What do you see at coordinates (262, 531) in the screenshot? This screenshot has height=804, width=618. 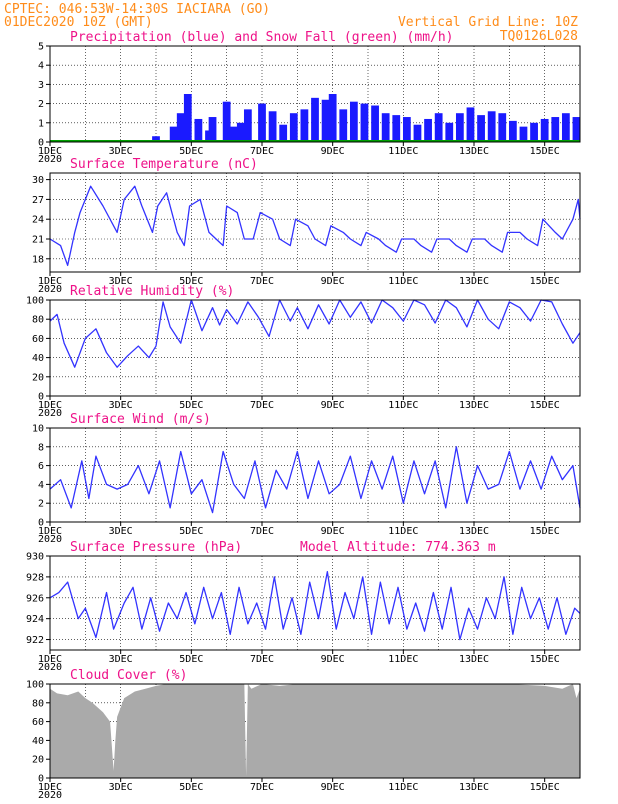 I see `wind-xtick-label: 7DEC` at bounding box center [262, 531].